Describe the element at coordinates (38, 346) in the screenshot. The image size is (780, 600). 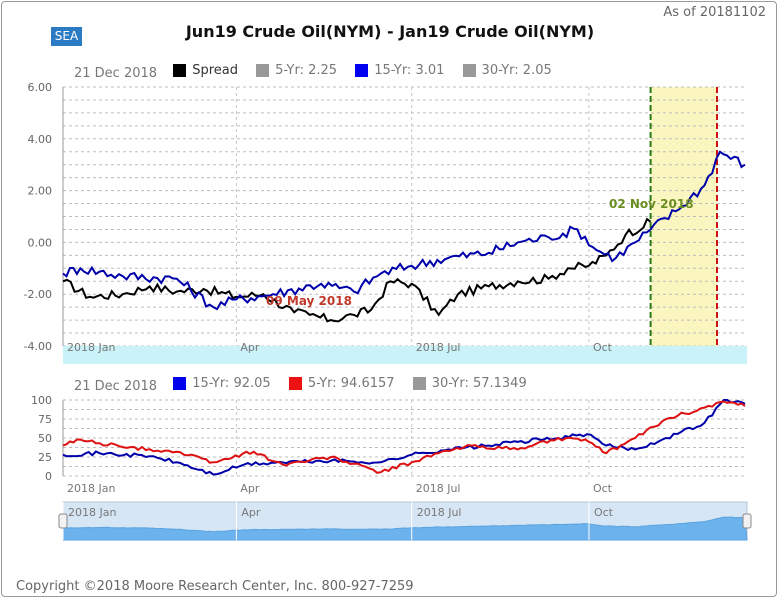
I see `y-tick-label: -4.00` at that location.